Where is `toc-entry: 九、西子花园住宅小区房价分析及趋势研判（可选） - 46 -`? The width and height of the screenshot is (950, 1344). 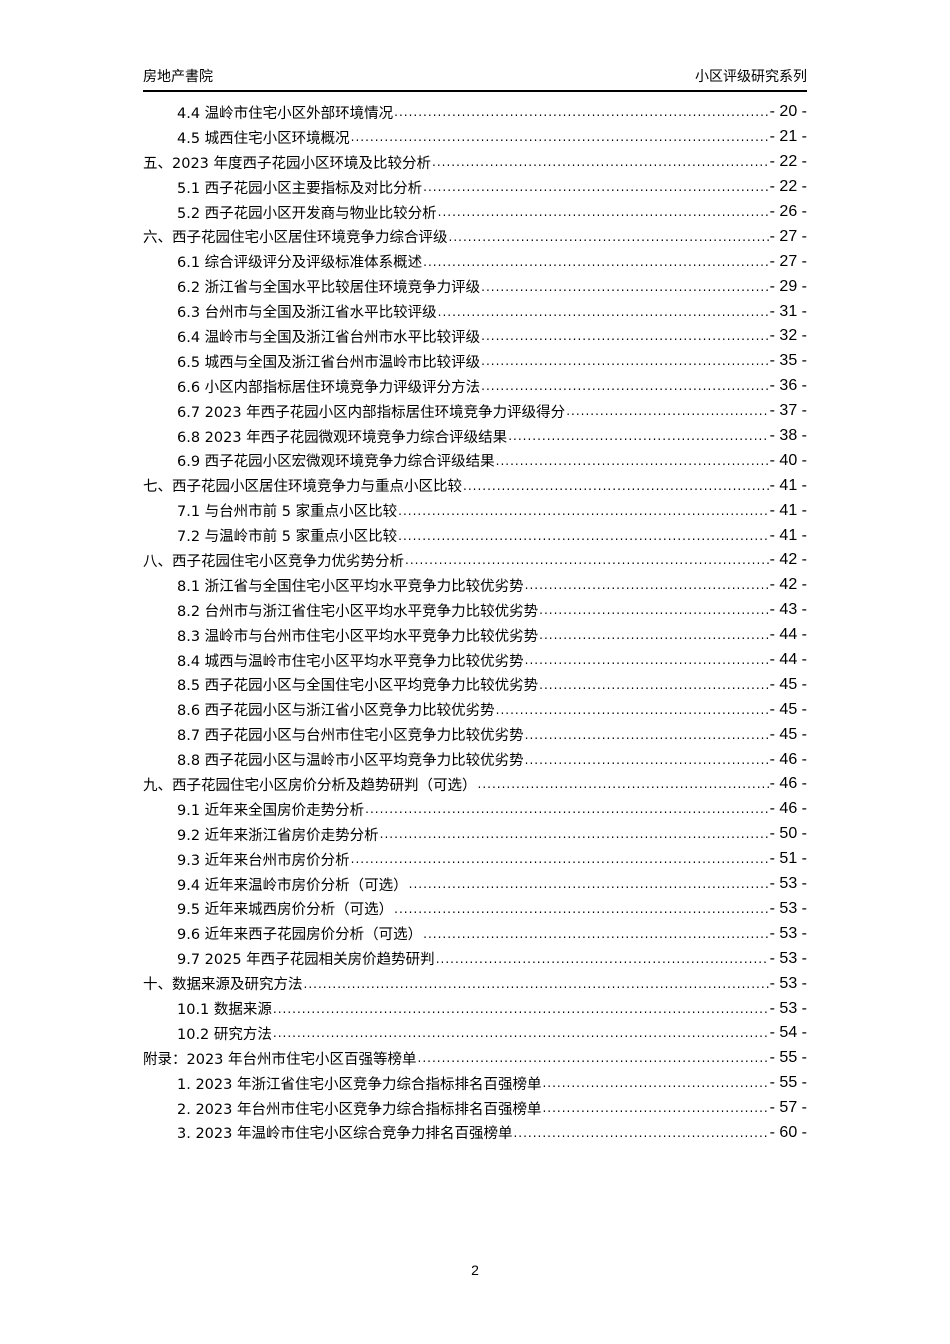 toc-entry: 九、西子花园住宅小区房价分析及趋势研判（可选） - 46 - is located at coordinates (475, 784).